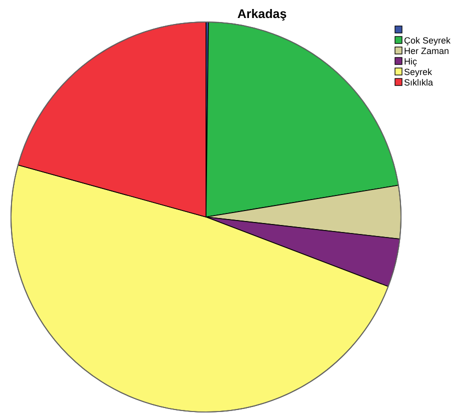 This screenshot has width=455, height=414. What do you see at coordinates (428, 41) in the screenshot?
I see `legend-label: Çok Seyrek` at bounding box center [428, 41].